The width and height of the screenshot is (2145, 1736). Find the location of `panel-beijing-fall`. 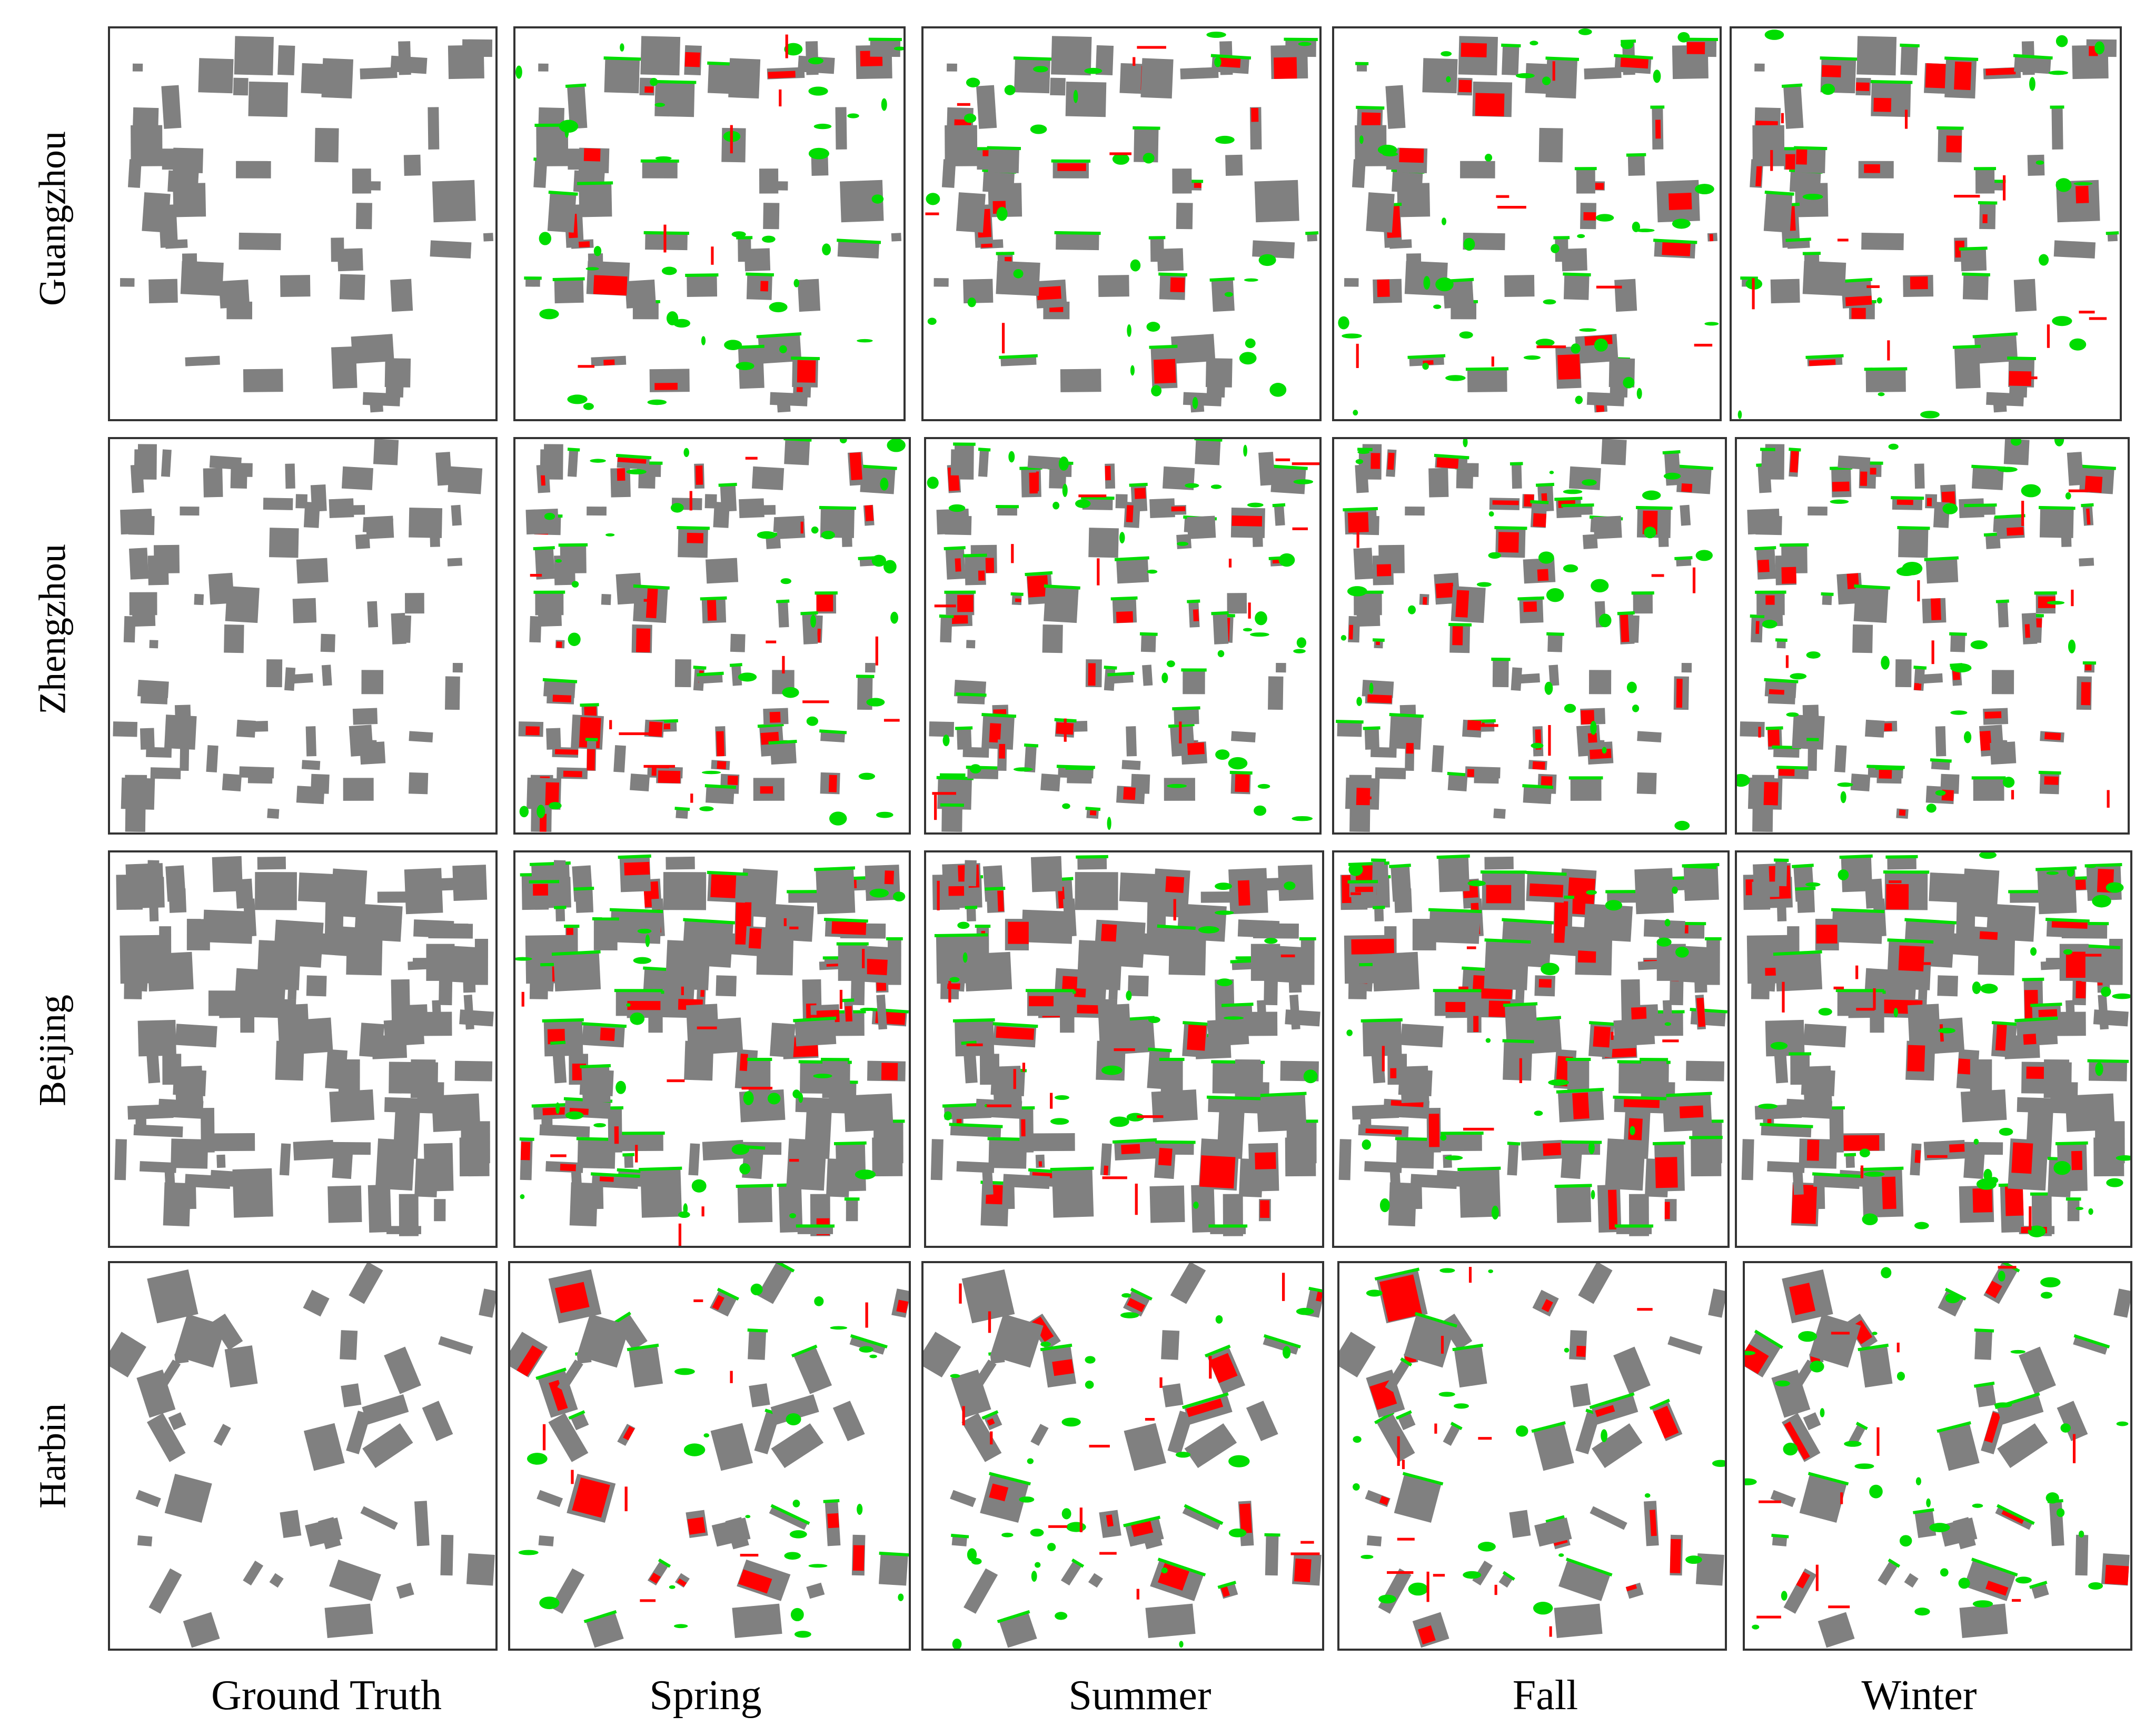

panel-beijing-fall is located at coordinates (1531, 1049).